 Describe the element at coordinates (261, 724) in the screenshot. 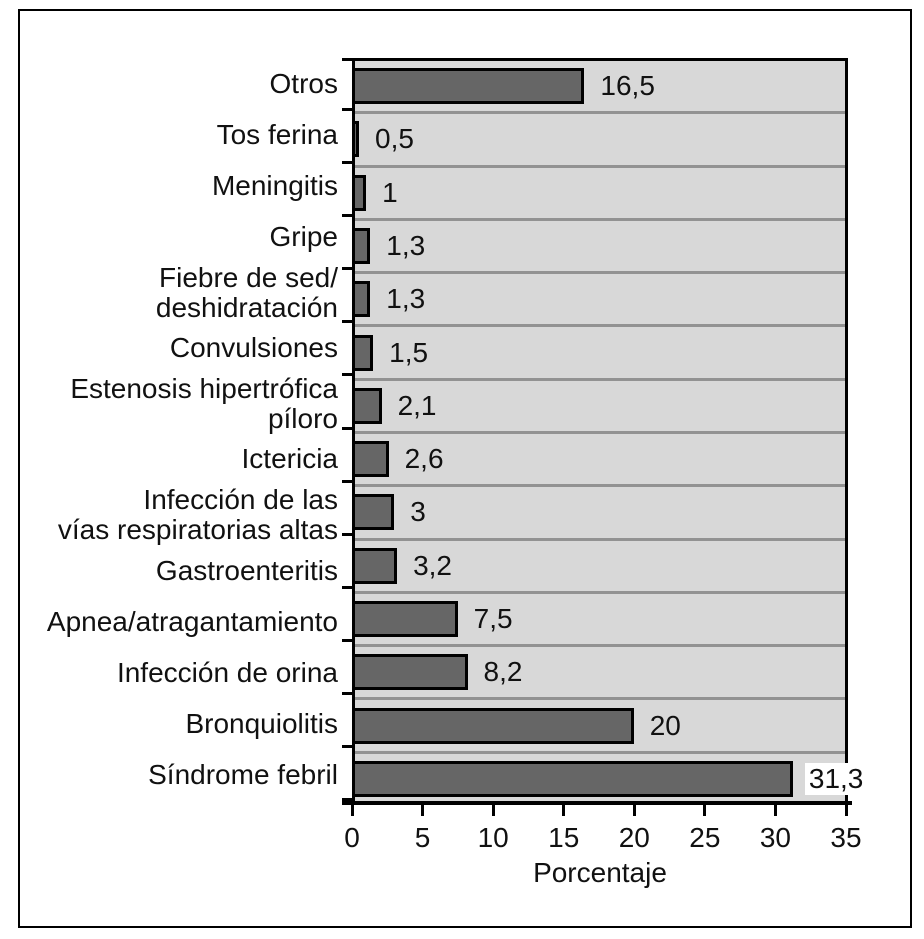

I see `category-label: Bronquiolitis` at that location.